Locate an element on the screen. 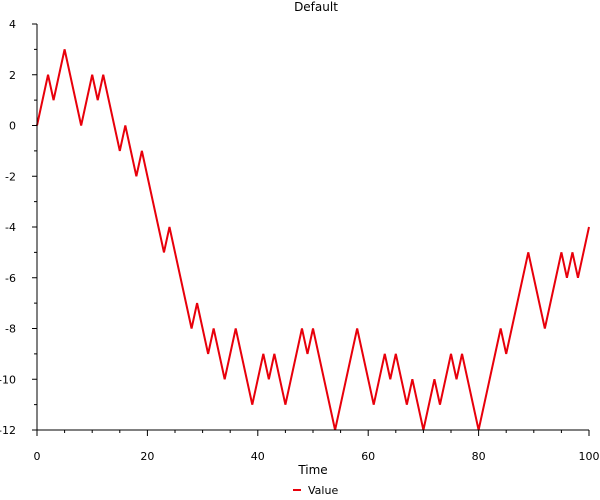 The image size is (600, 500). y-tick-label: 4 is located at coordinates (12, 24).